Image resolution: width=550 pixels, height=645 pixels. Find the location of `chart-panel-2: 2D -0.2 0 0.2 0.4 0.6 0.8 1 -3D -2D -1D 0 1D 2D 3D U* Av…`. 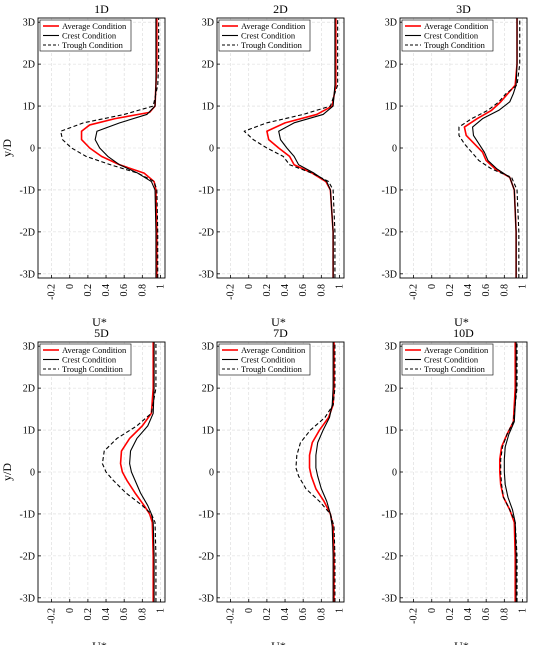

chart-panel-2: 2D -0.2 0 0.2 0.4 0.6 0.8 1 -3D -2D -1D 0 1D 2D 3D U* Av… is located at coordinates (271, 165).